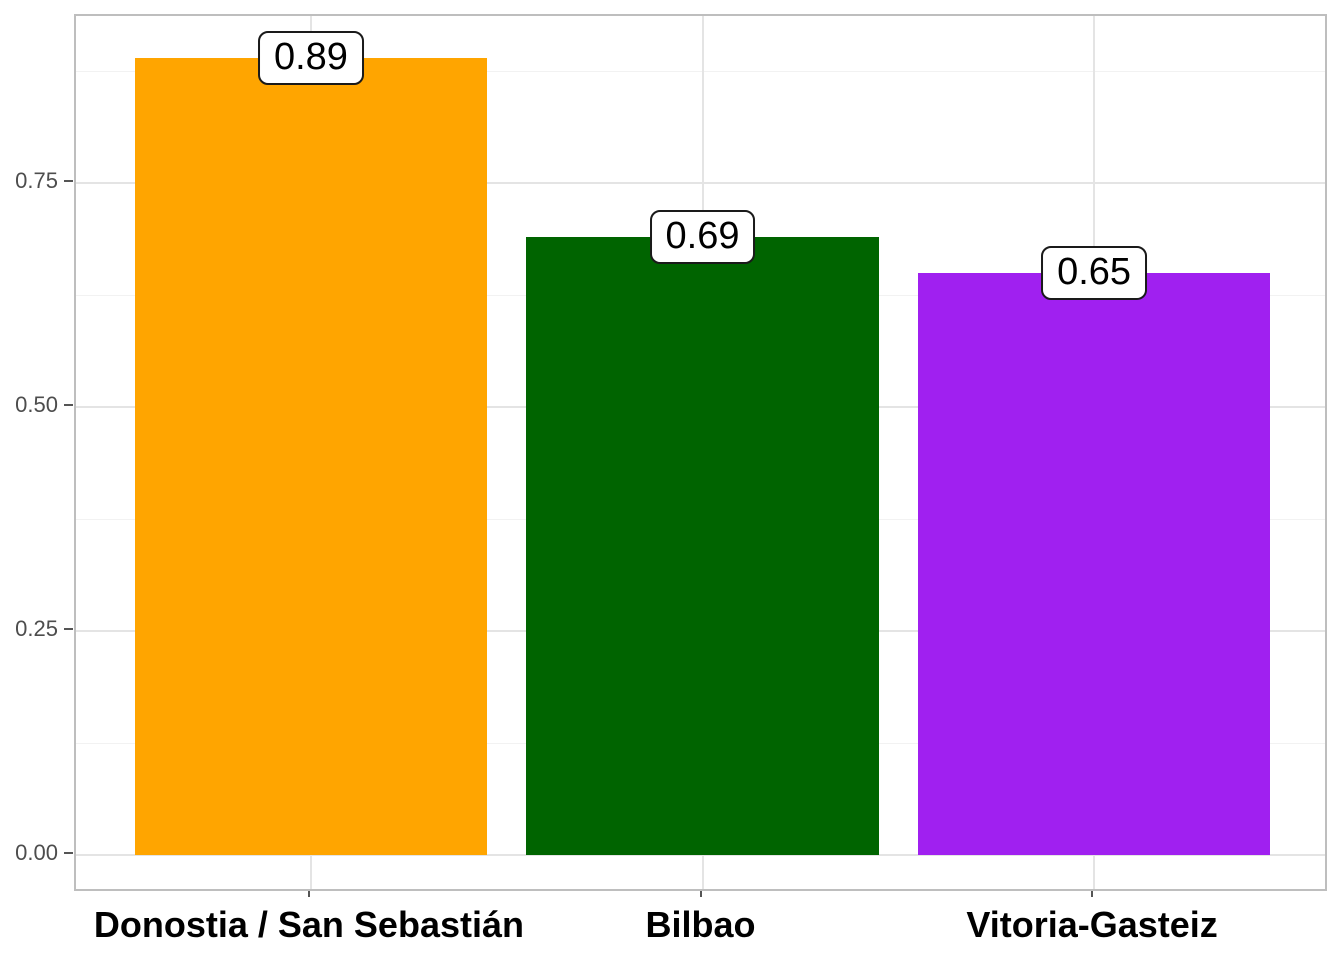  What do you see at coordinates (1092, 924) in the screenshot?
I see `x-axis-category-label-2: Vitoria-Gasteiz` at bounding box center [1092, 924].